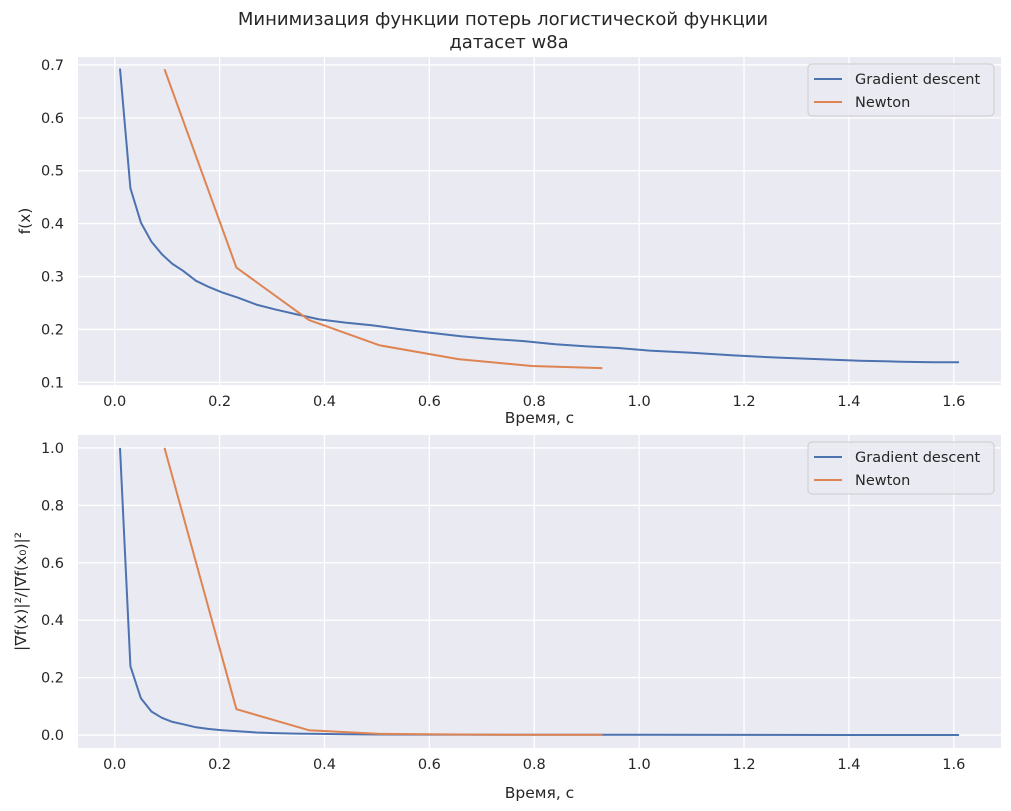 This screenshot has width=1011, height=811. Describe the element at coordinates (52, 449) in the screenshot. I see `y-tick-label: 1.0` at that location.